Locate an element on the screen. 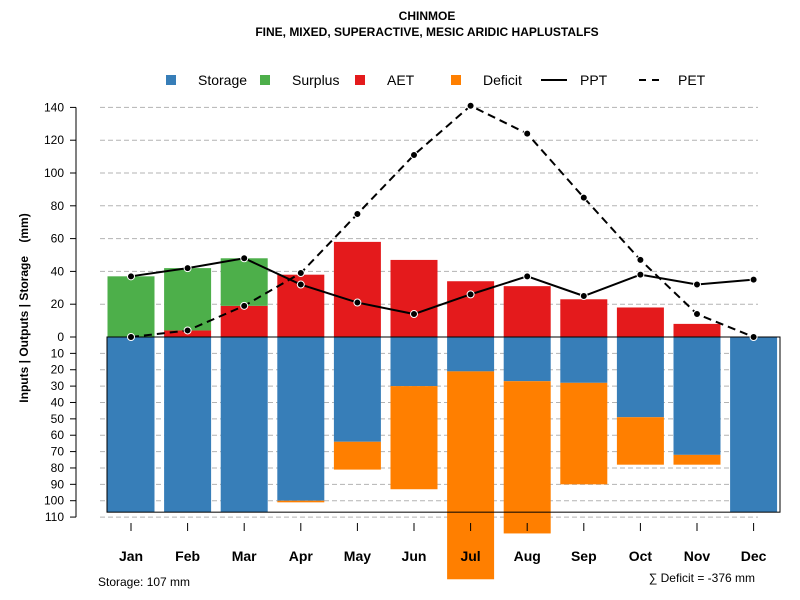 The height and width of the screenshot is (600, 800). x-tick-label: Apr is located at coordinates (301, 556).